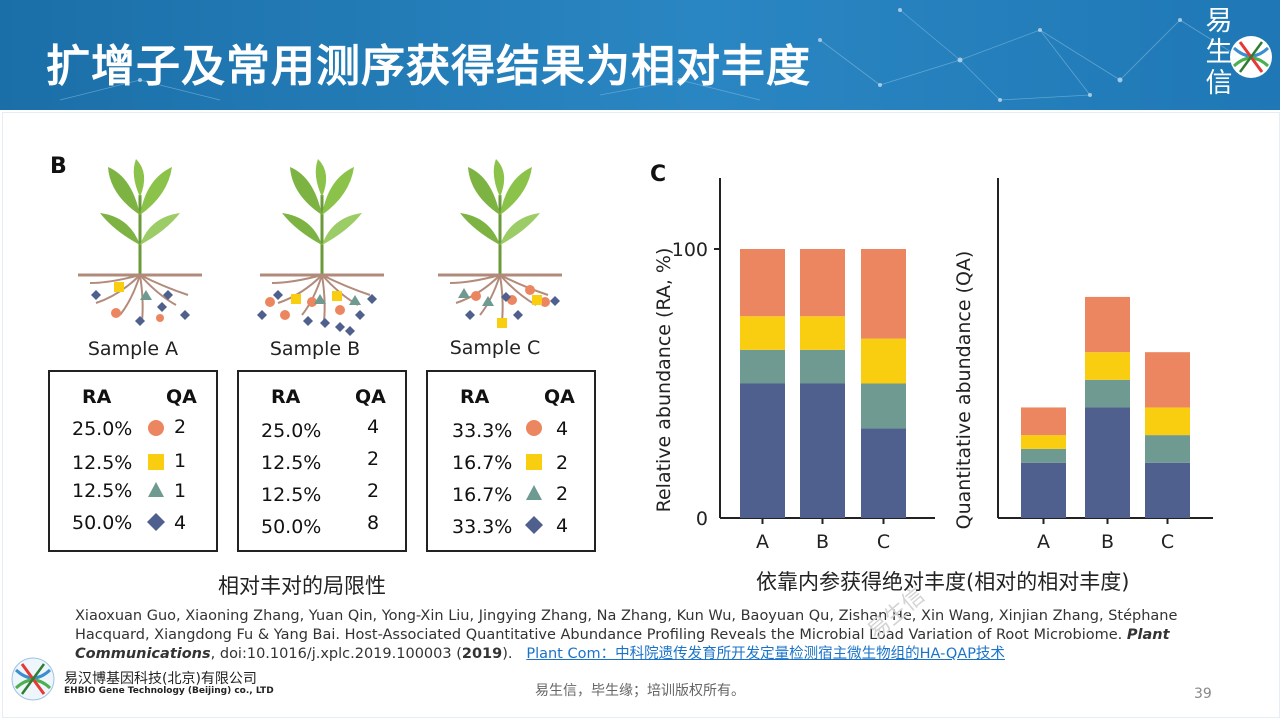  I want to click on network-background, so click(660, 55).